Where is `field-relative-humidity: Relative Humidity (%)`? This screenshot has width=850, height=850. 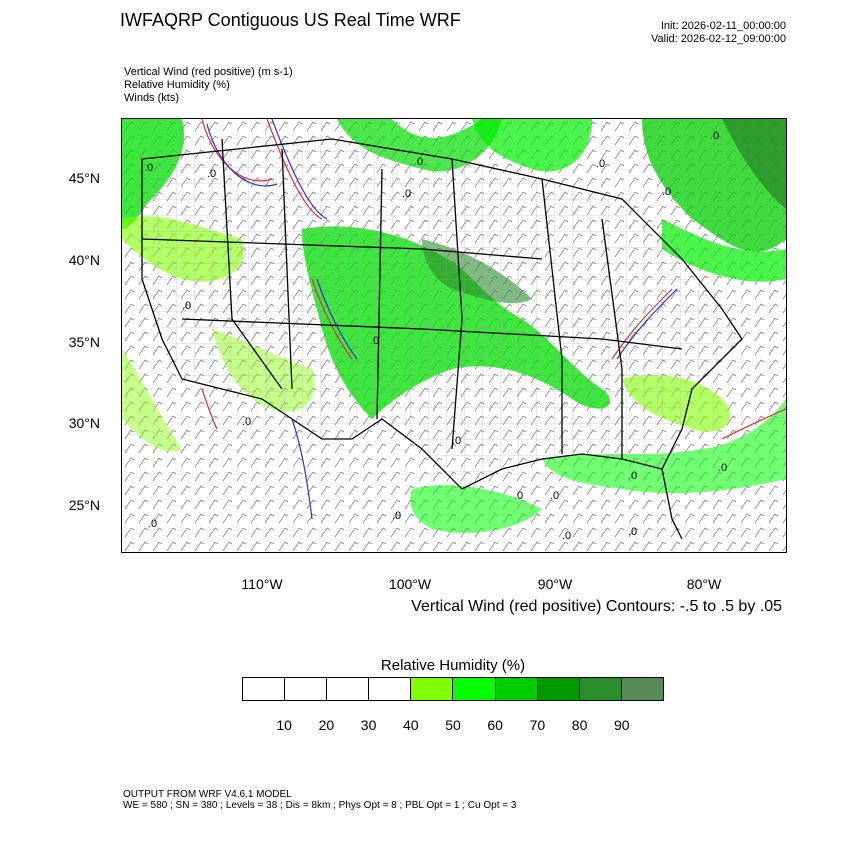
field-relative-humidity: Relative Humidity (%) is located at coordinates (177, 85).